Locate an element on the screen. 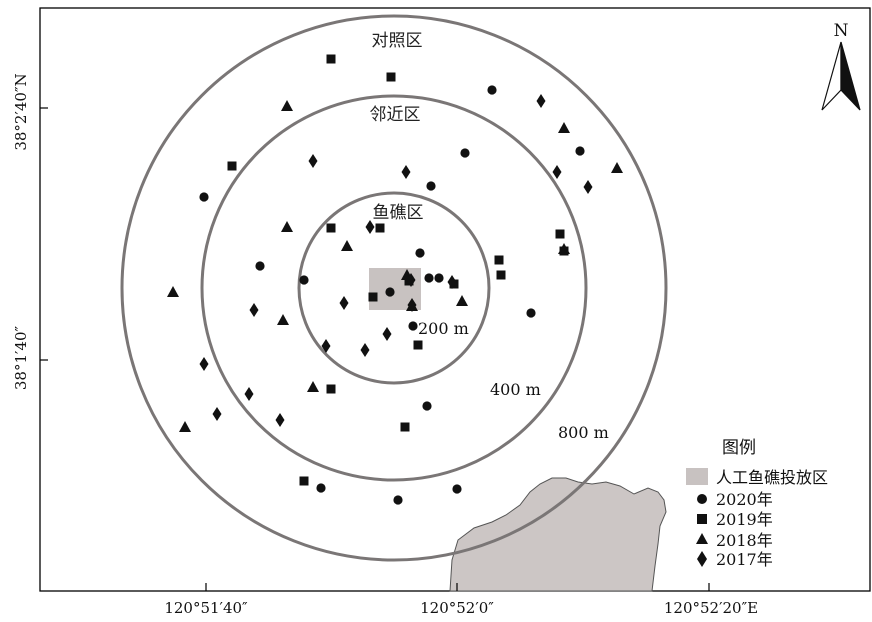 The height and width of the screenshot is (622, 872). legend-label-2019: 2019年 is located at coordinates (744, 519).